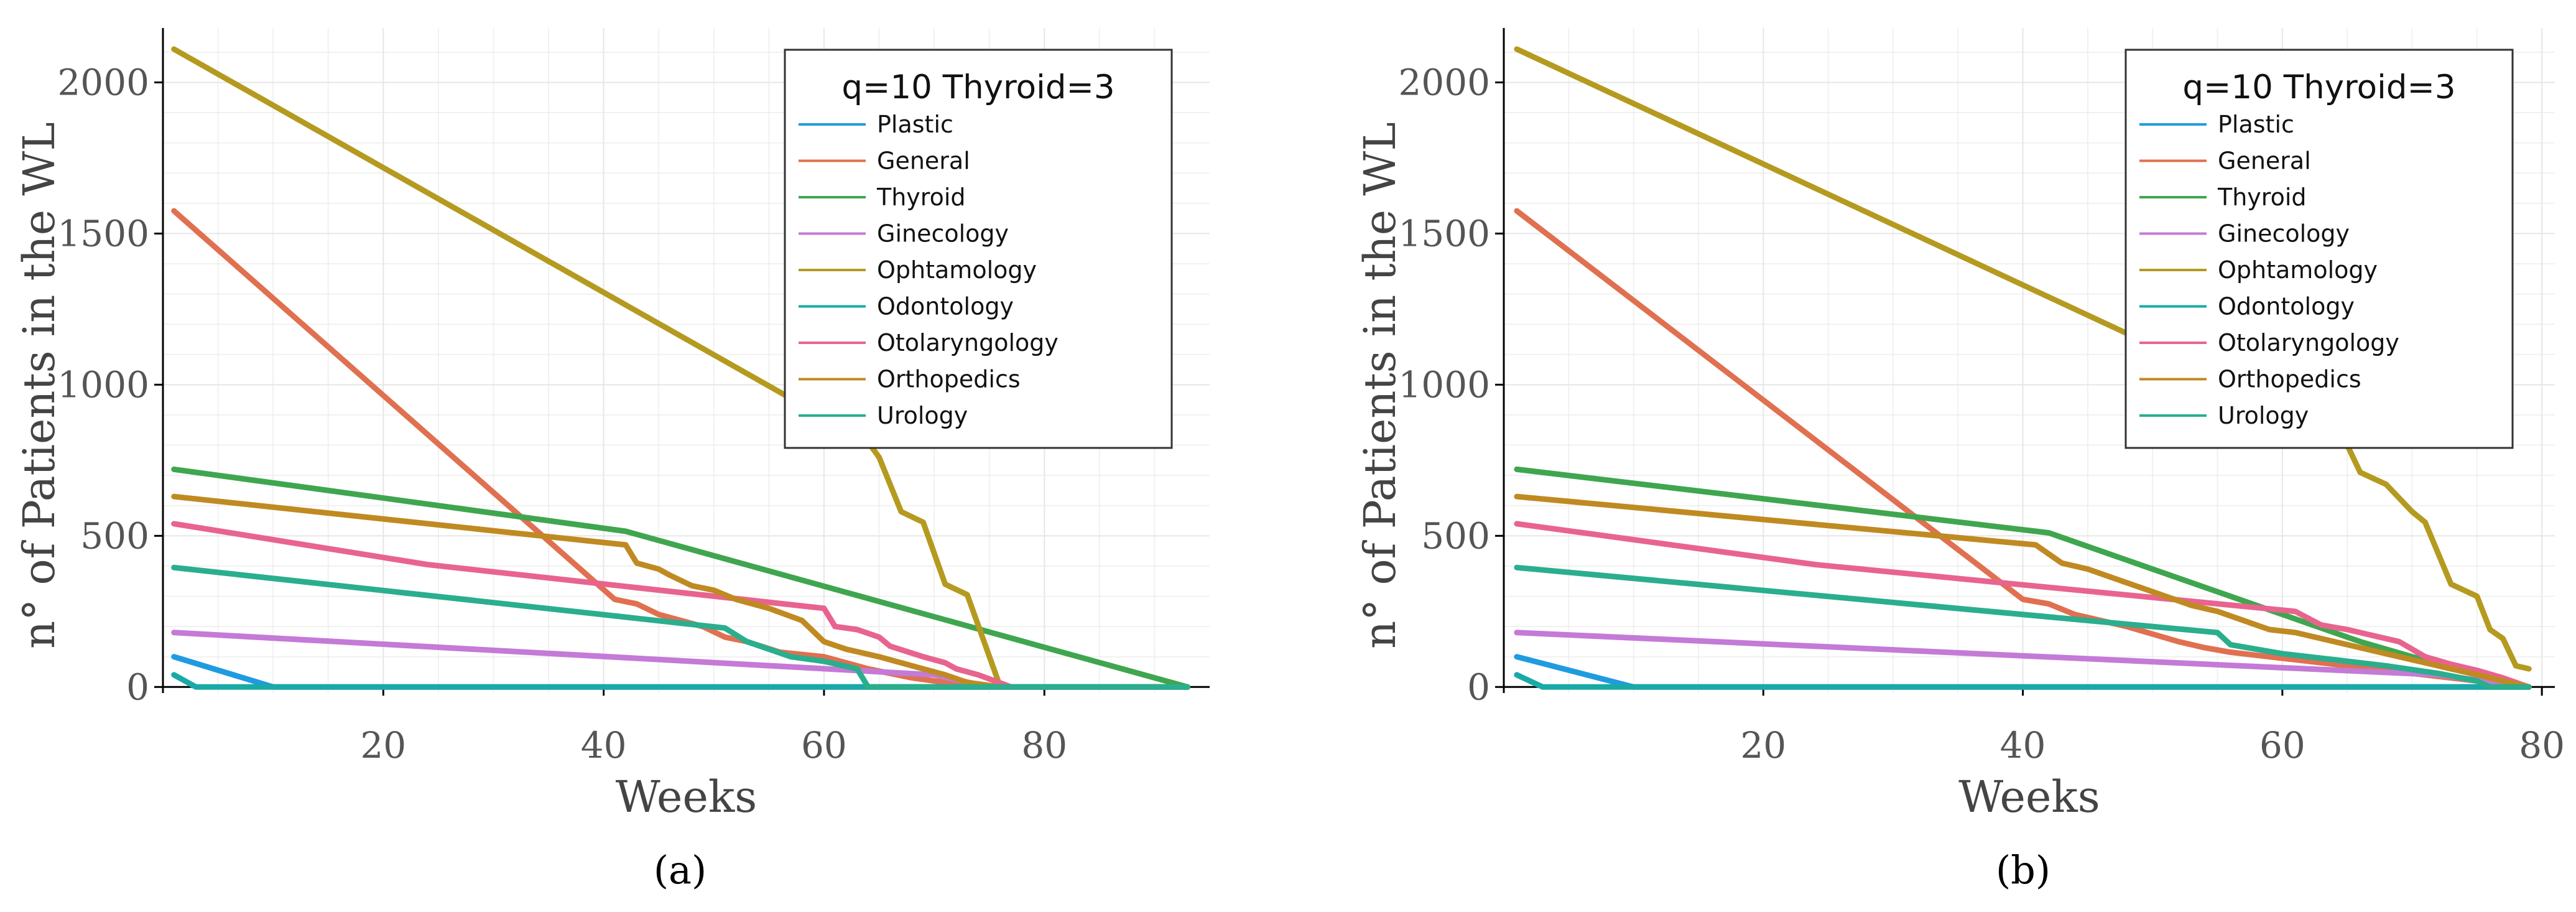  I want to click on series-line-ginecology, so click(582, 660).